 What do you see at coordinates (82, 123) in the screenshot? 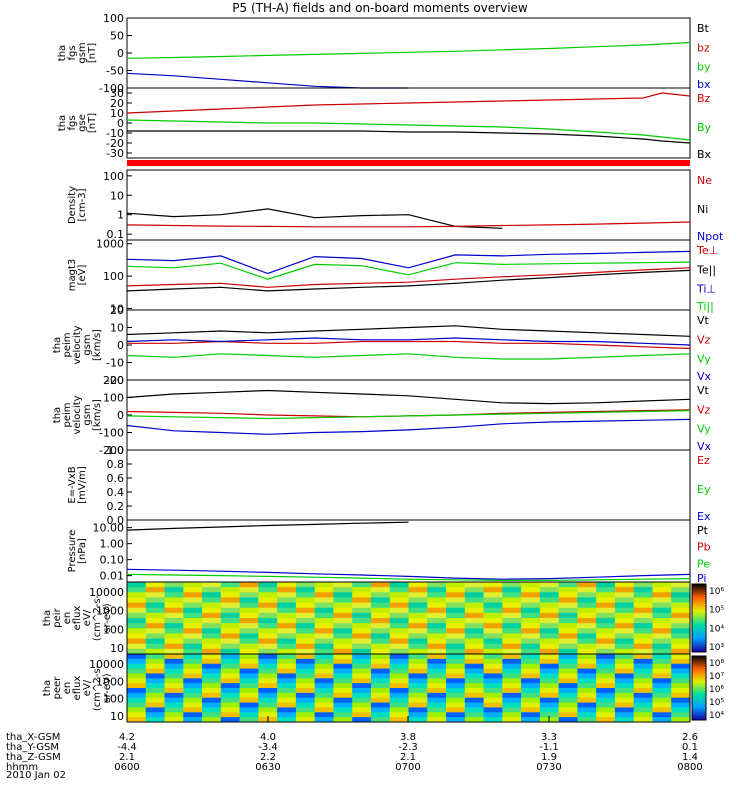
I see `y-axis-label: gse` at bounding box center [82, 123].